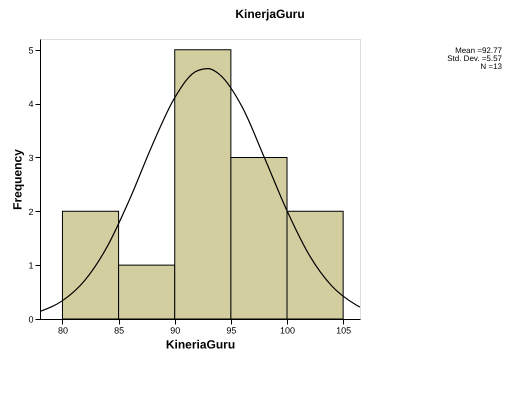 The height and width of the screenshot is (405, 512). Describe the element at coordinates (175, 331) in the screenshot. I see `x-tick-label: 90` at that location.